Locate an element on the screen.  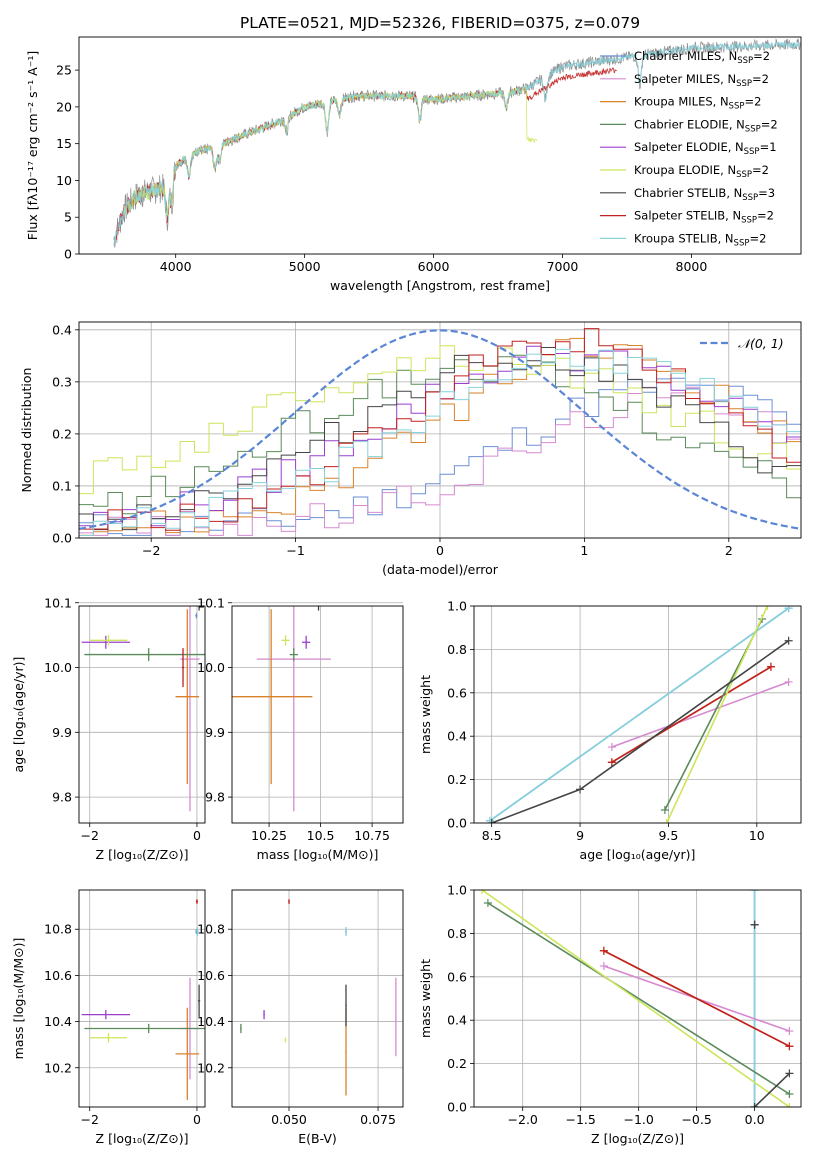
y-axis-label: mass [log₁₀(M/M⊙)] is located at coordinates (18, 999).